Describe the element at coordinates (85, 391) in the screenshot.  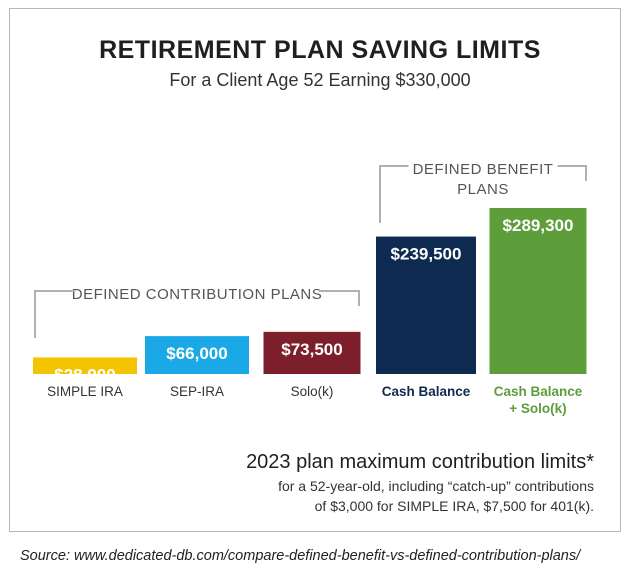
I see `category-label-0: SIMPLE IRA` at that location.